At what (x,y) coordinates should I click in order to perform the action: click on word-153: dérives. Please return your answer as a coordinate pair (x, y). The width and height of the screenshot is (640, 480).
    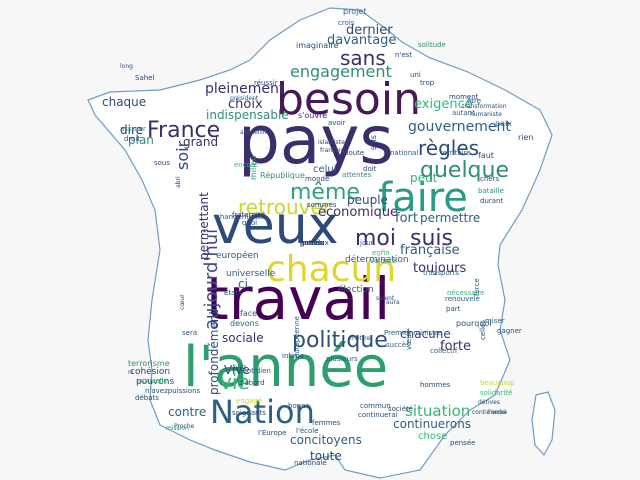
    Looking at the image, I should click on (489, 402).